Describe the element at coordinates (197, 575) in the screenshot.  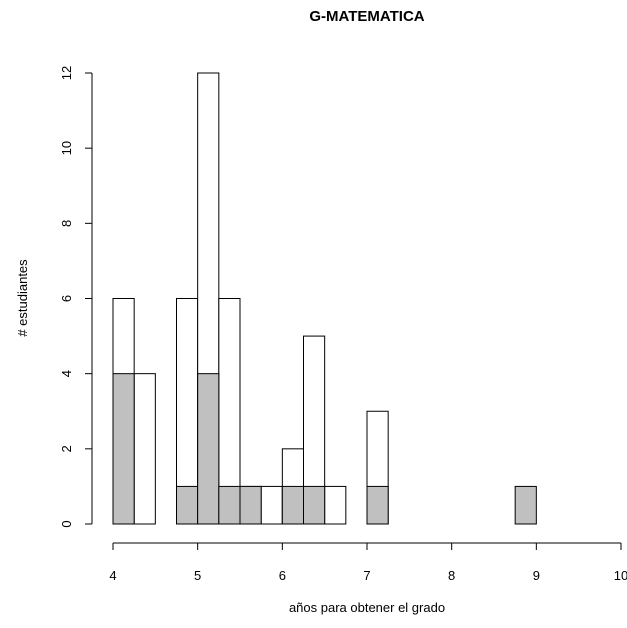
I see `x-tick-label-1: 5` at that location.